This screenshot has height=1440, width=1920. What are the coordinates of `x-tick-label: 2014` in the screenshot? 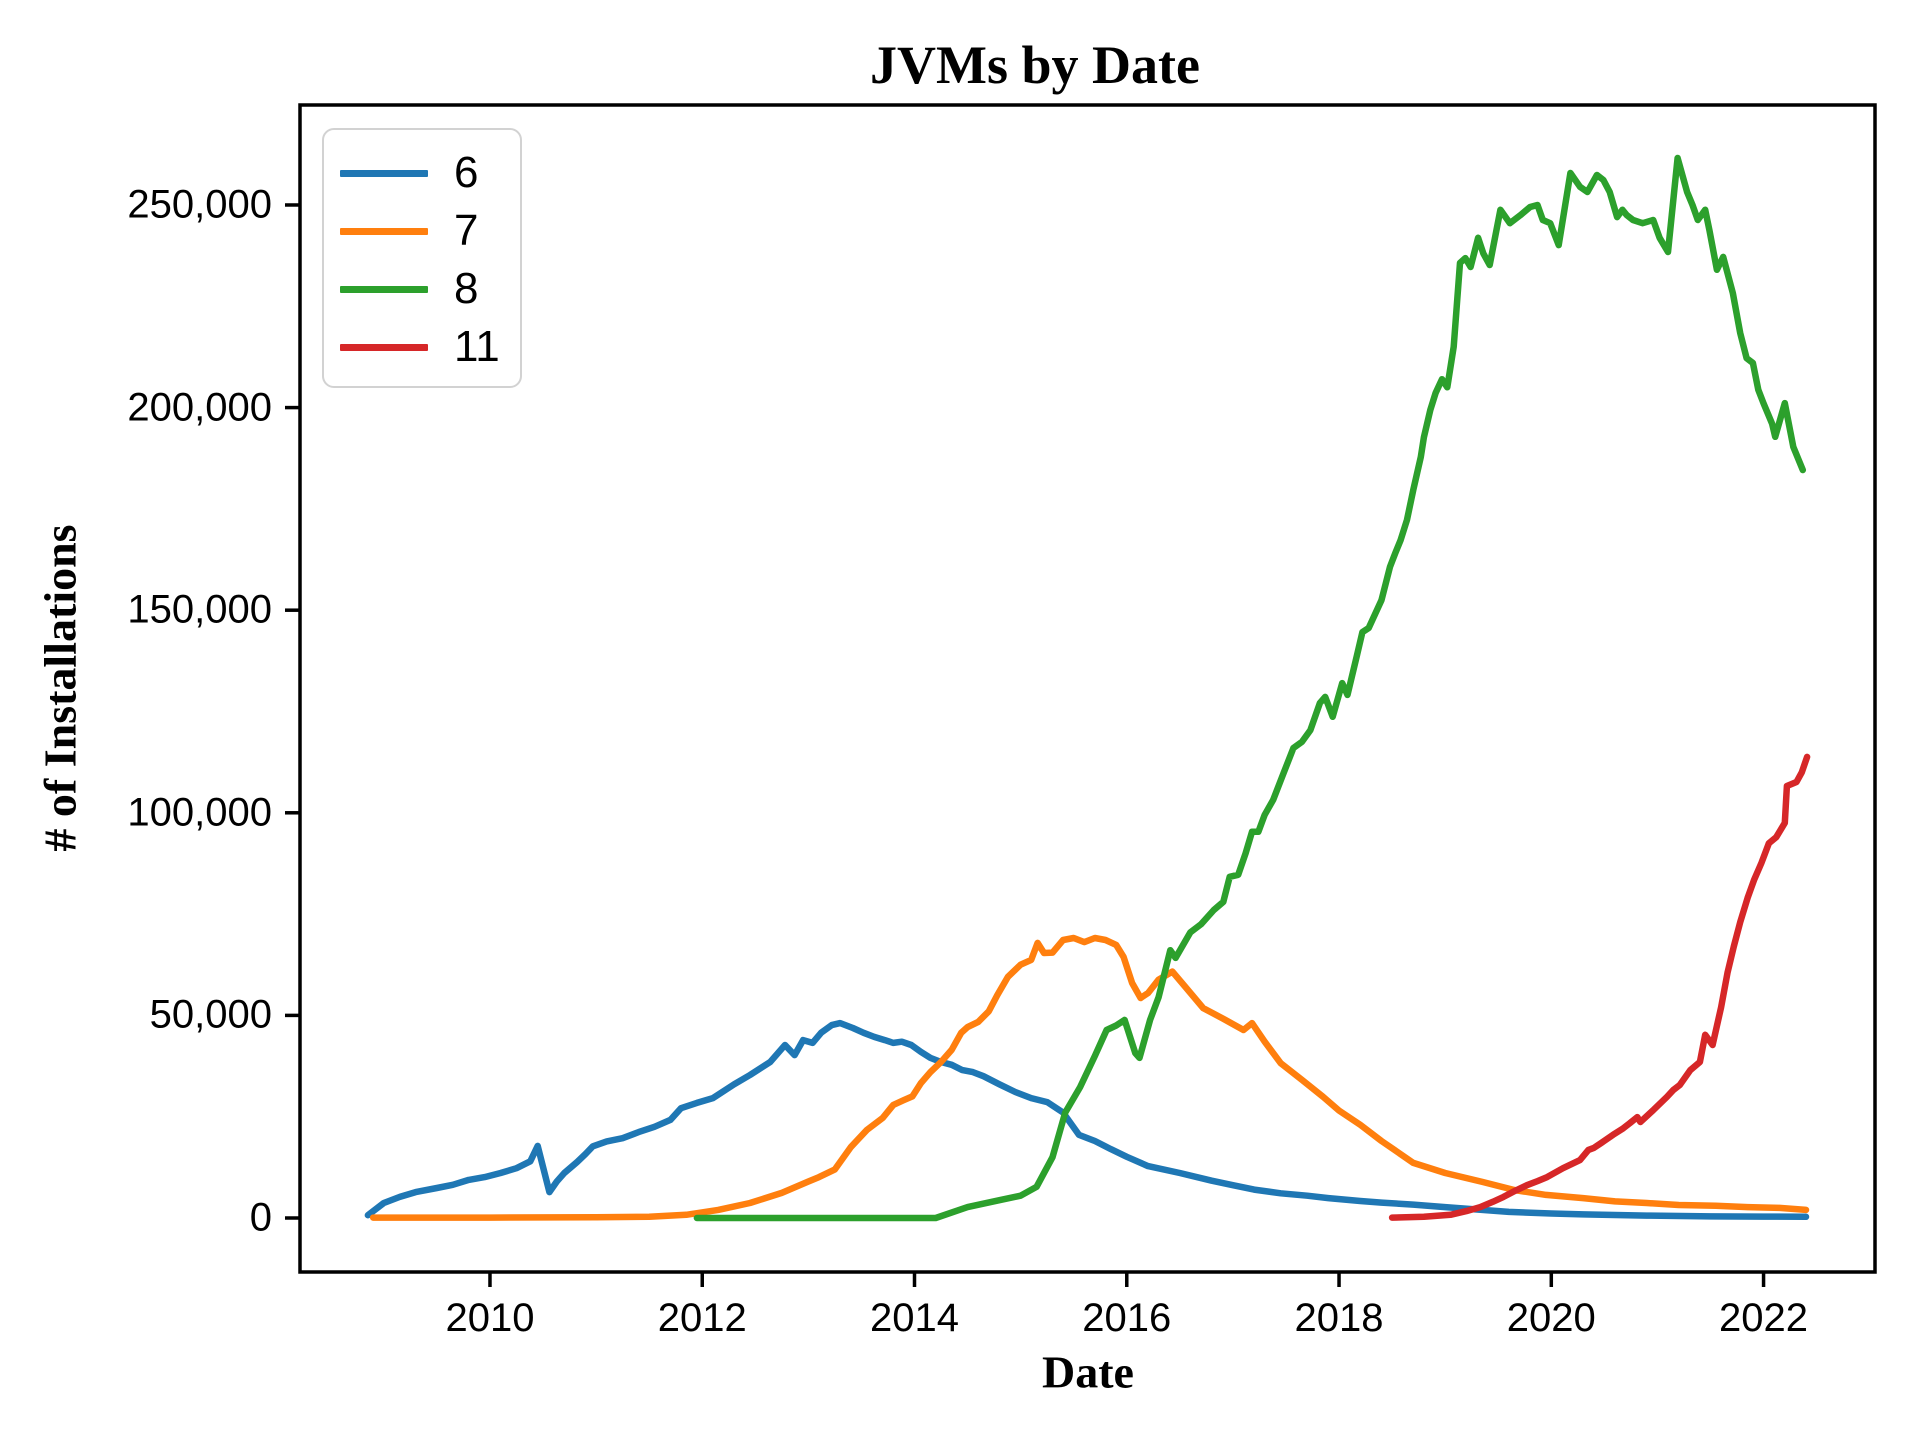 It's located at (914, 1318).